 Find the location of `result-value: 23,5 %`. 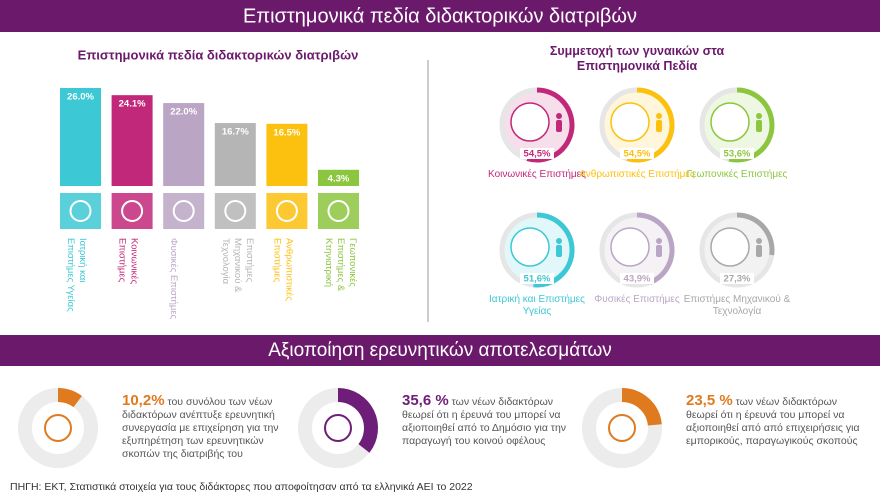

result-value: 23,5 % is located at coordinates (709, 400).